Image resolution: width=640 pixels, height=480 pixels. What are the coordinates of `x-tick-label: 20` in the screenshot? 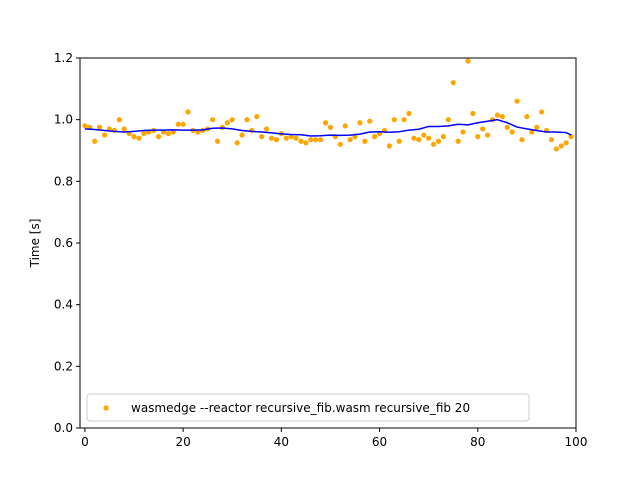 It's located at (182, 442).